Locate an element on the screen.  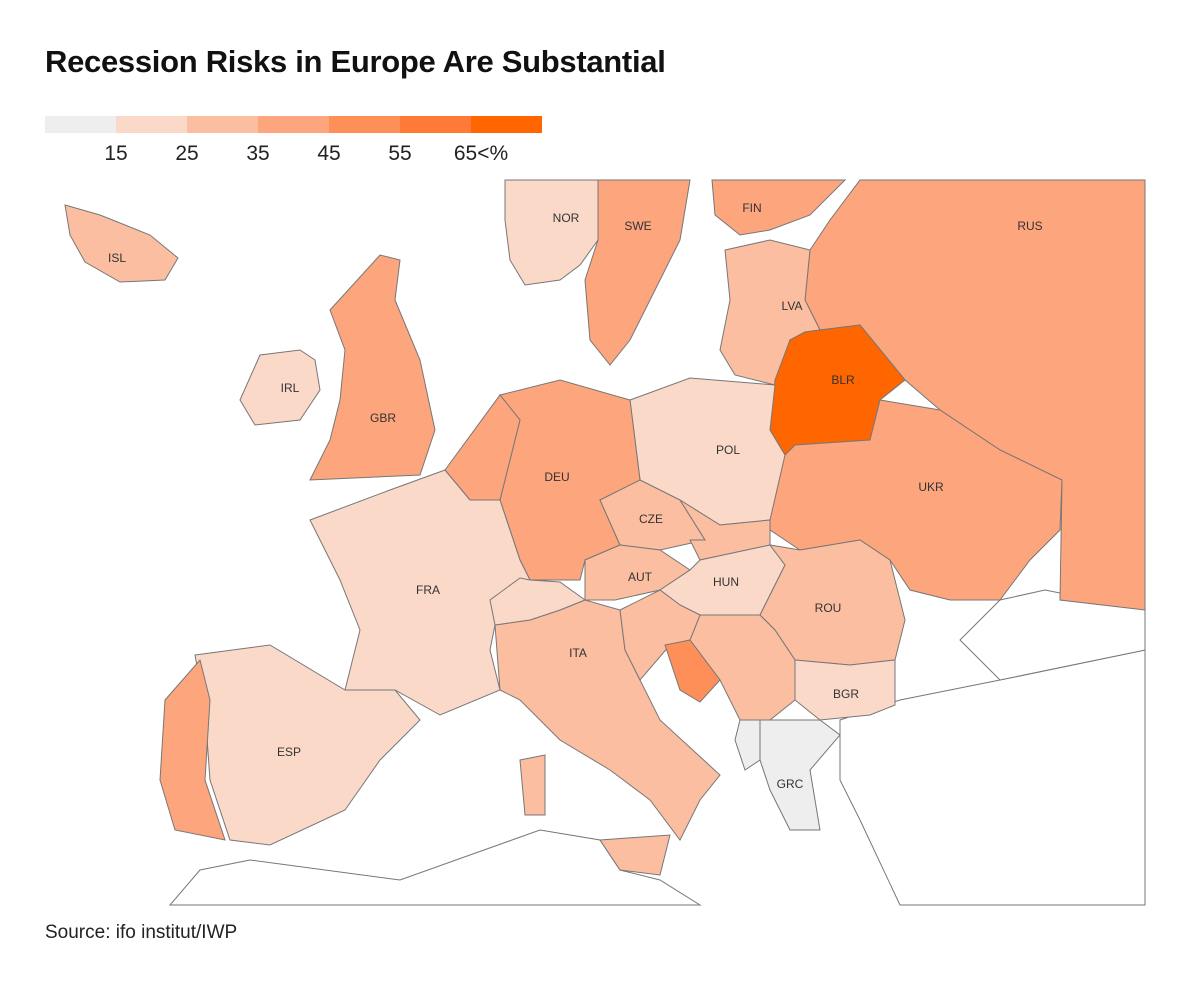
country-label-cze: CZE is located at coordinates (651, 519).